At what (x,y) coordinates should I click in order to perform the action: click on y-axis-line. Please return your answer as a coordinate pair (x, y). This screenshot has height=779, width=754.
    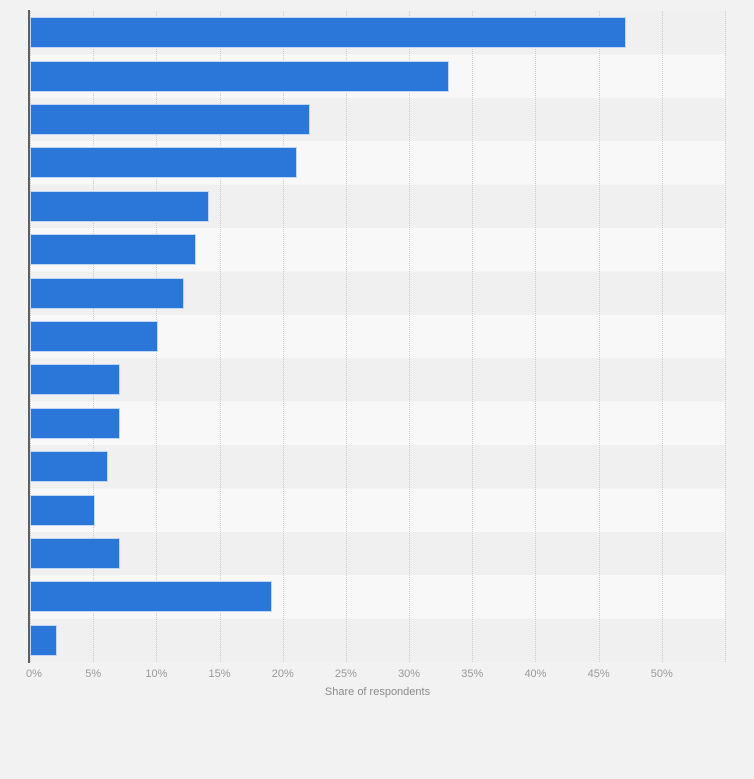
    Looking at the image, I should click on (29, 336).